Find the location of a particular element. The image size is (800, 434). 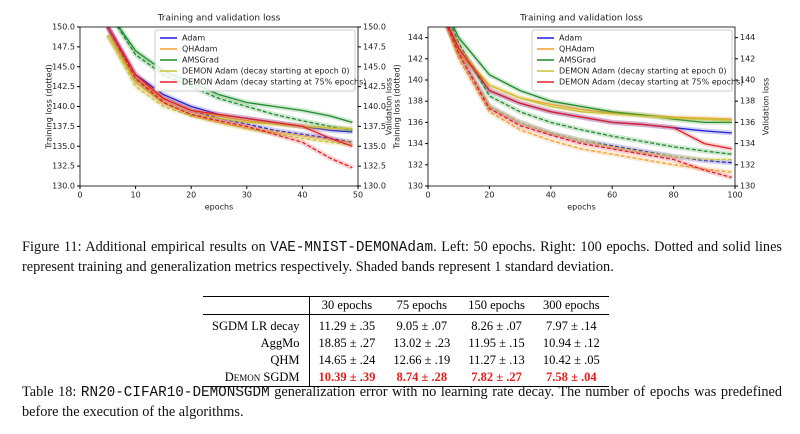

caption-code: RN20-CIFAR10-DEMONSGDM is located at coordinates (175, 393).